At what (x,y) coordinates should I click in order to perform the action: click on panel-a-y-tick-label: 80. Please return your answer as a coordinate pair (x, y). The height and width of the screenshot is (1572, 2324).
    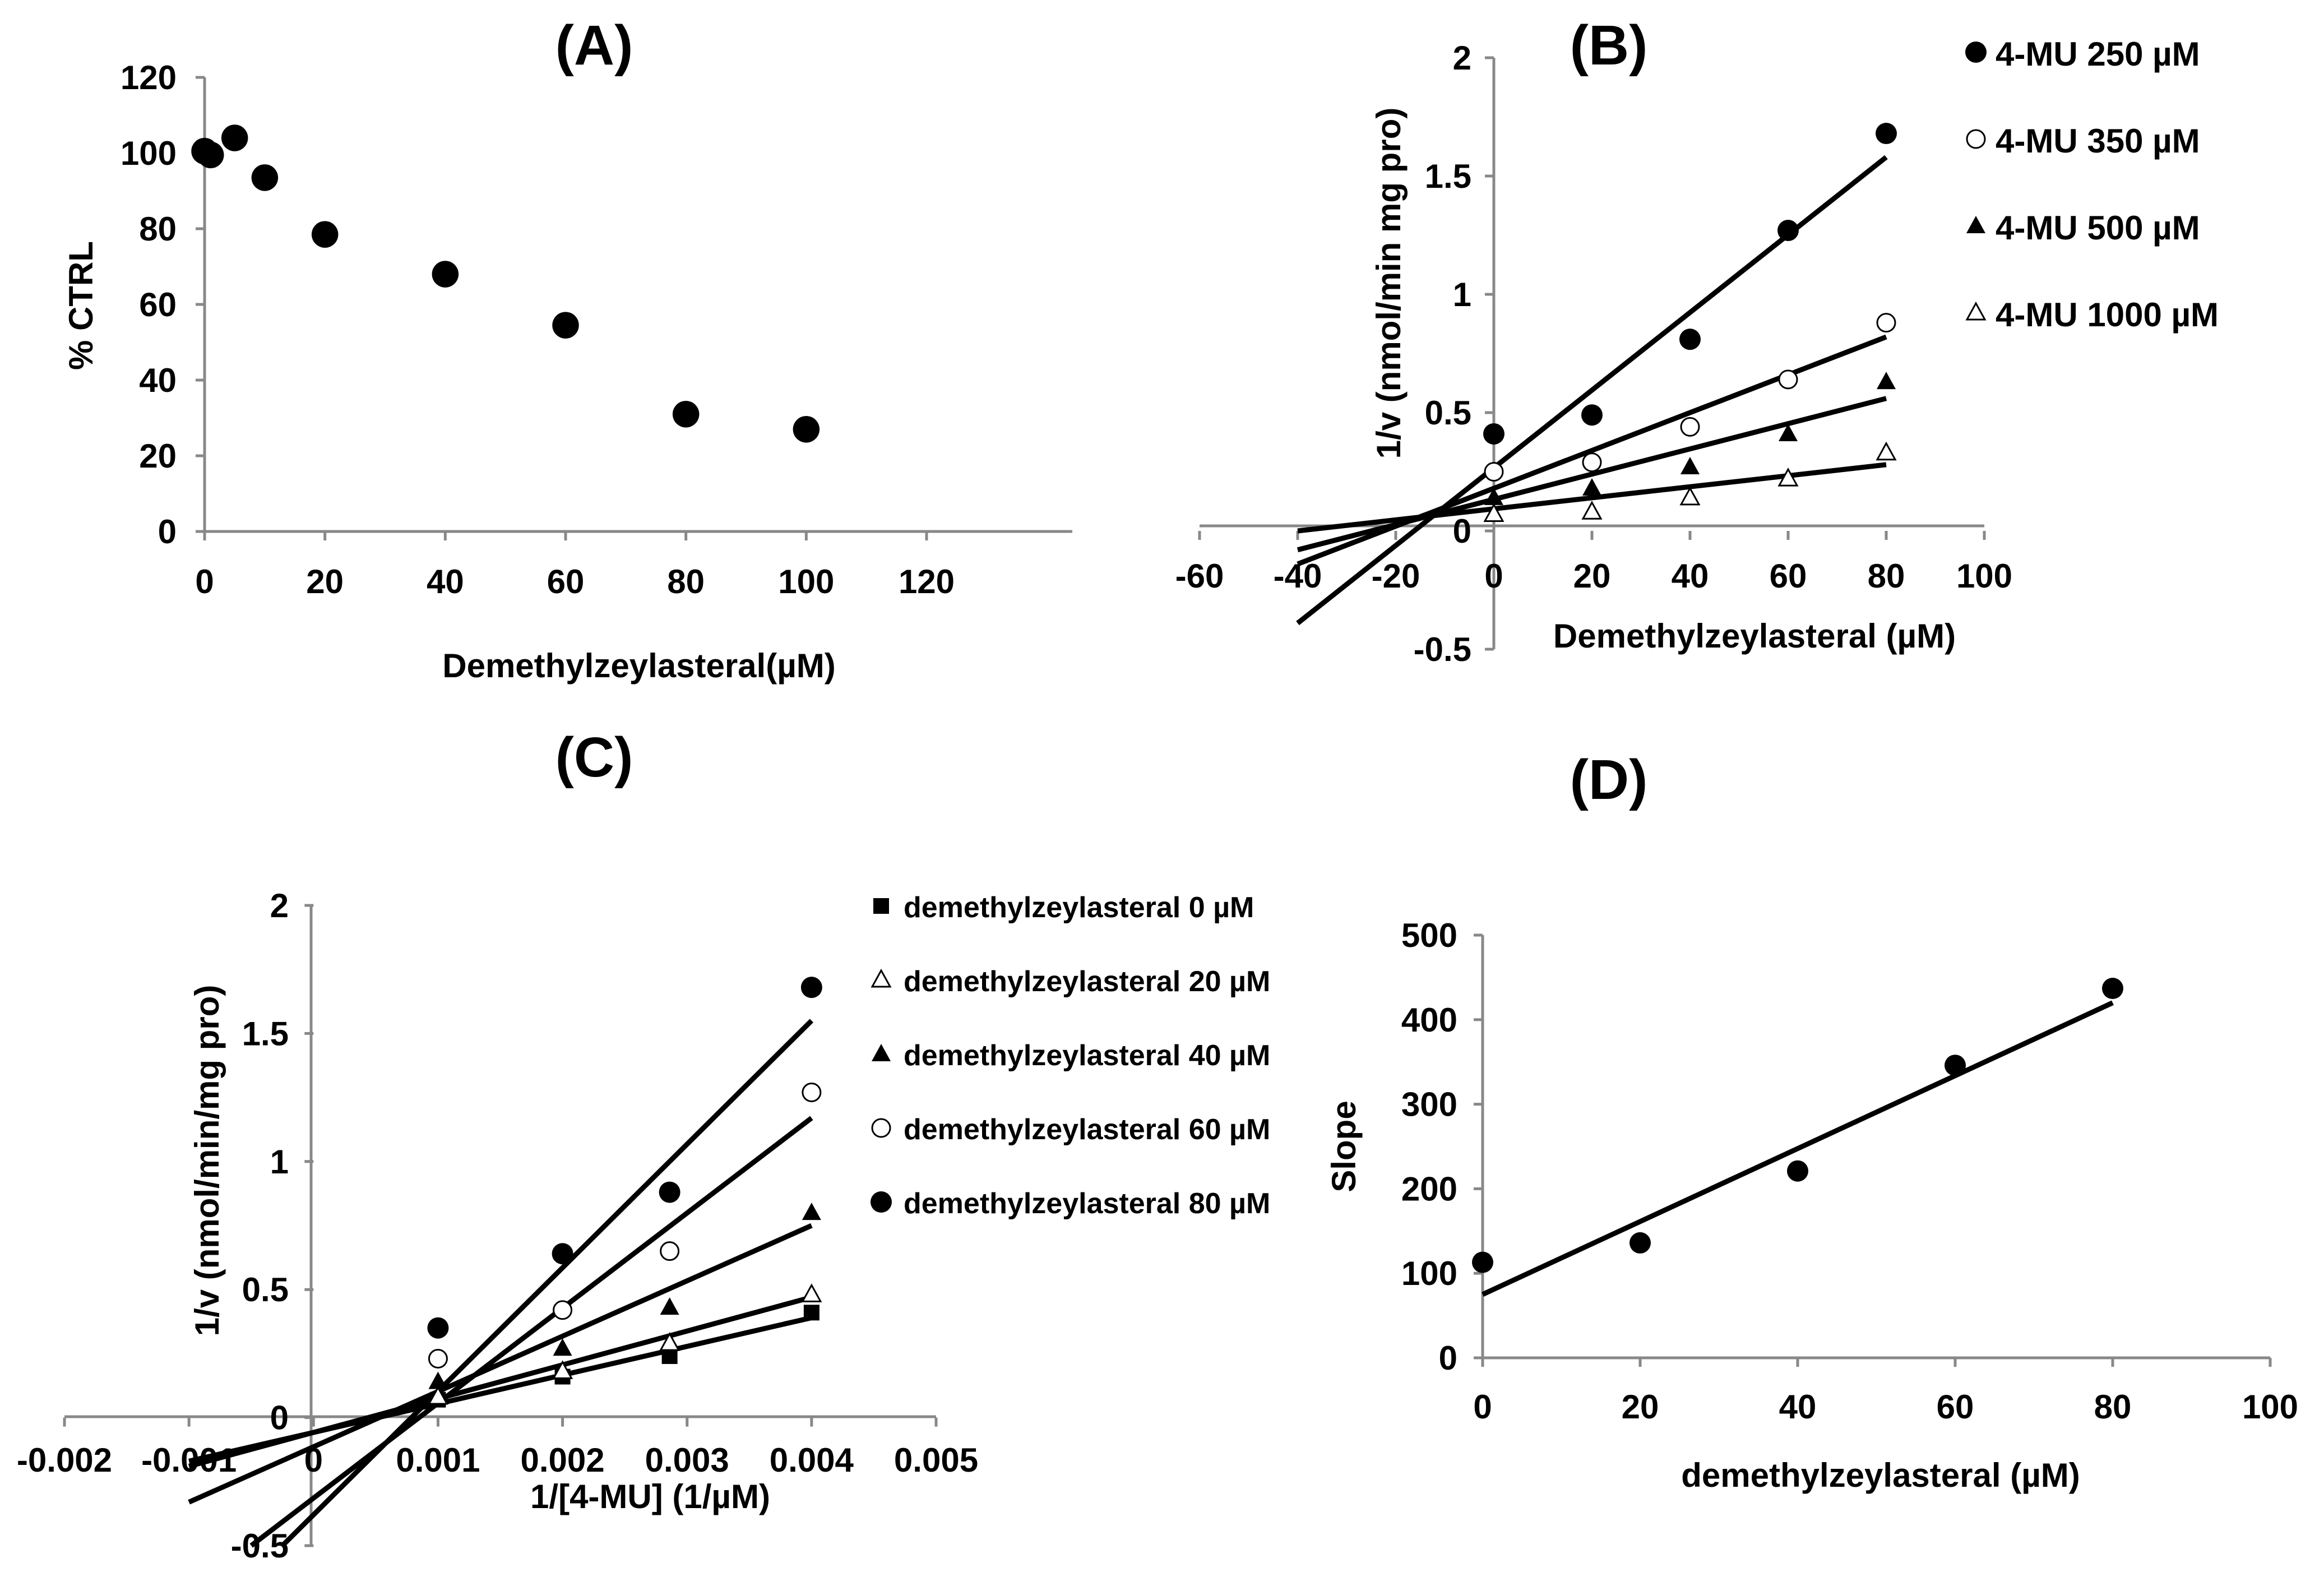
    Looking at the image, I should click on (158, 229).